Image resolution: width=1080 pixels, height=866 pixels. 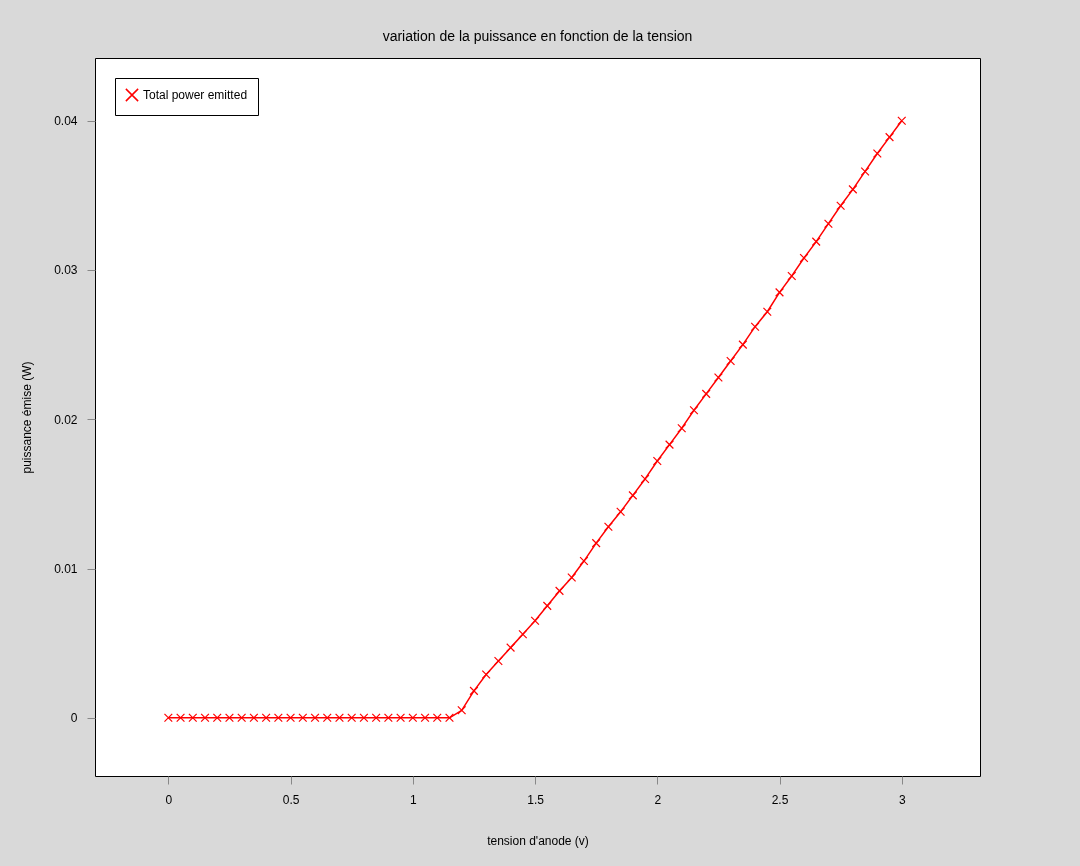 What do you see at coordinates (66, 569) in the screenshot?
I see `y-tick-label: 0.01` at bounding box center [66, 569].